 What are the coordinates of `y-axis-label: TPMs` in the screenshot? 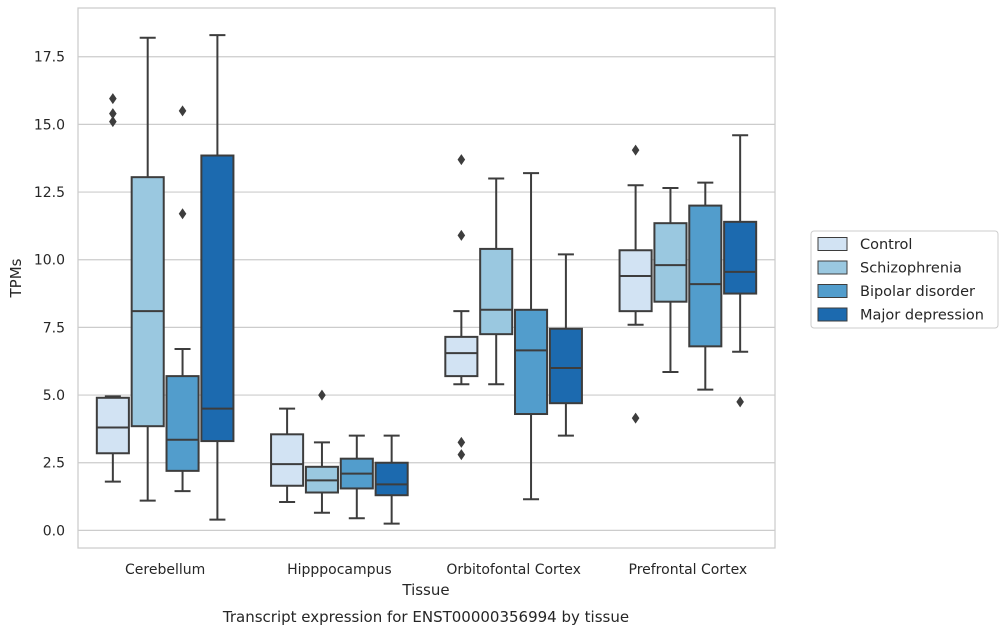 It's located at (16, 278).